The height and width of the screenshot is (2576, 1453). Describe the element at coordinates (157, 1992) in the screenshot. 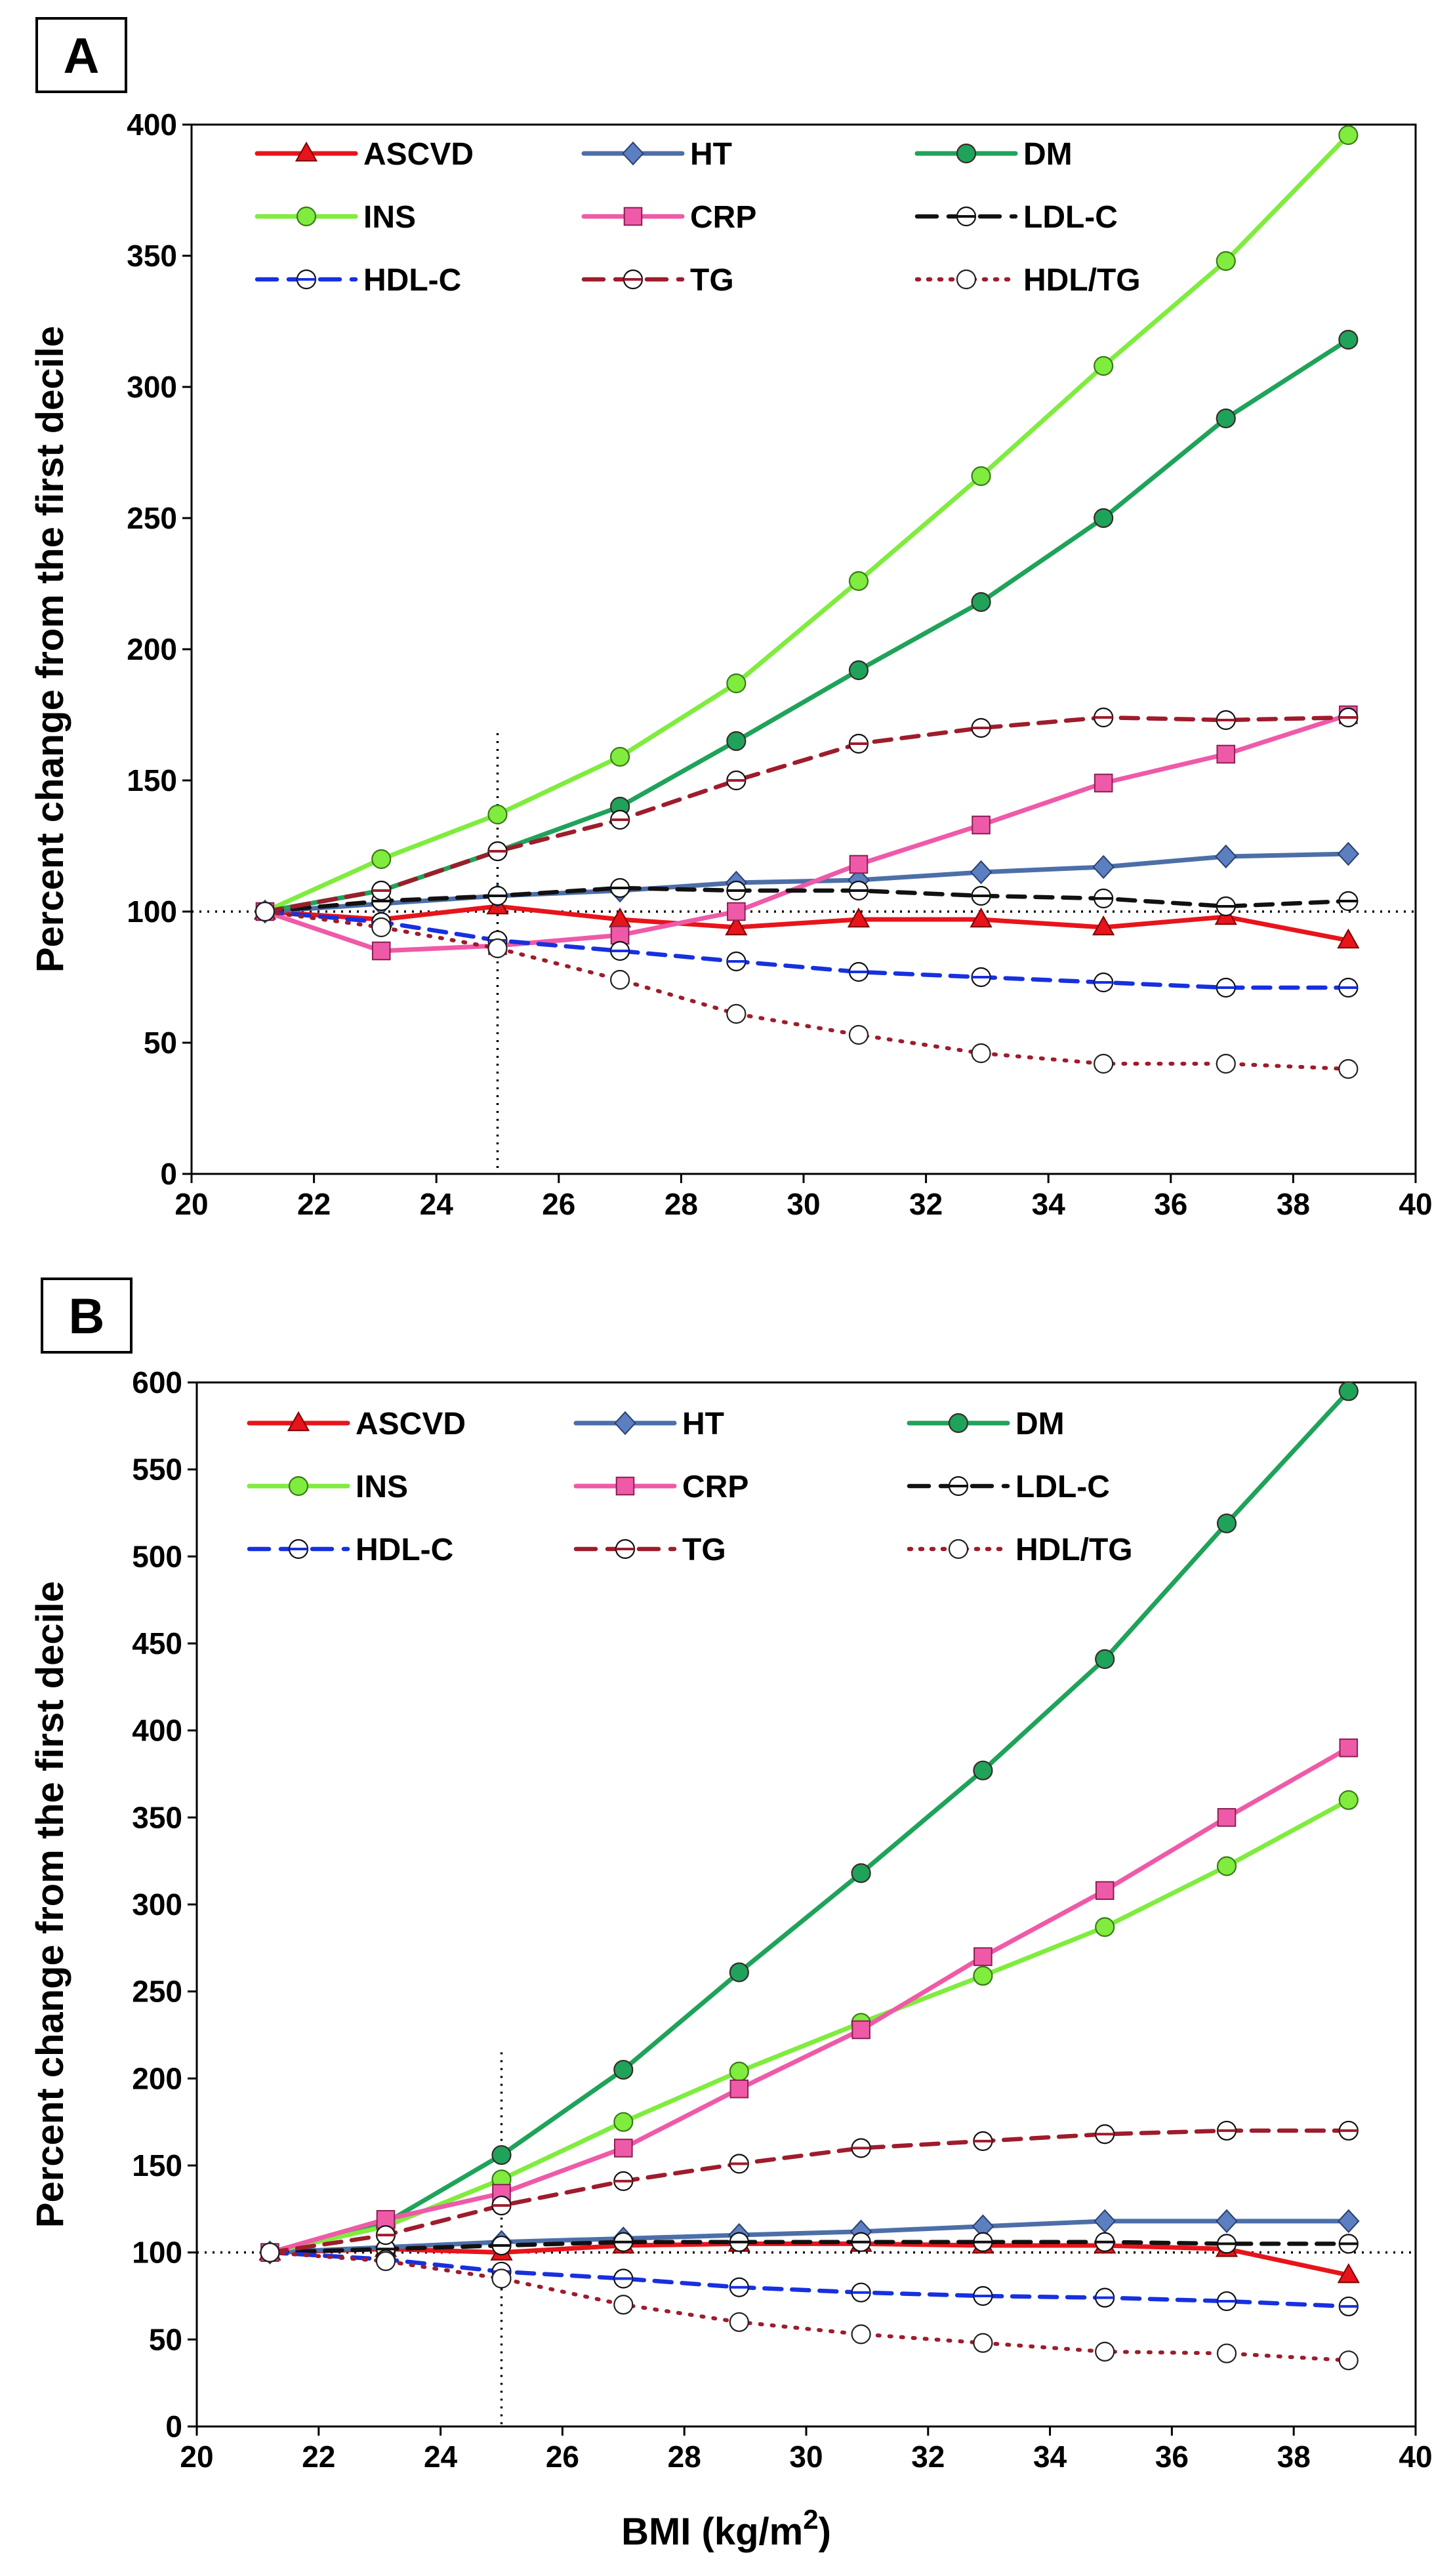

I see `y-tick-label: 250` at that location.